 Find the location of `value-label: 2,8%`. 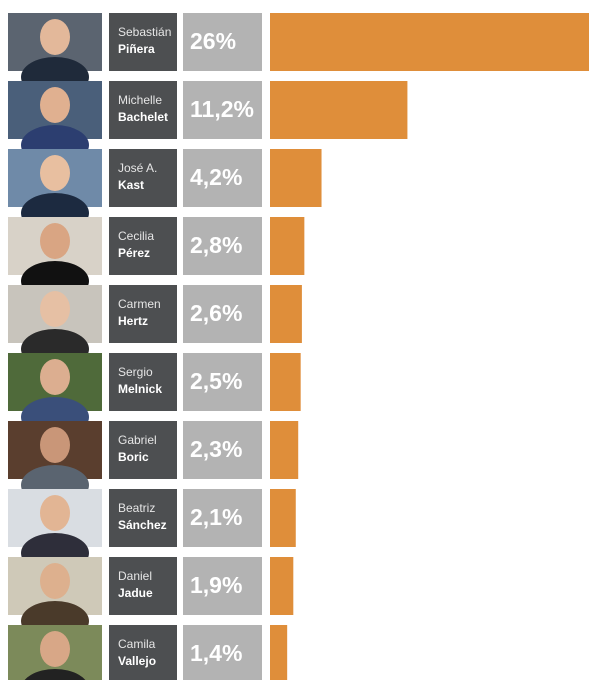

value-label: 2,8% is located at coordinates (216, 245).